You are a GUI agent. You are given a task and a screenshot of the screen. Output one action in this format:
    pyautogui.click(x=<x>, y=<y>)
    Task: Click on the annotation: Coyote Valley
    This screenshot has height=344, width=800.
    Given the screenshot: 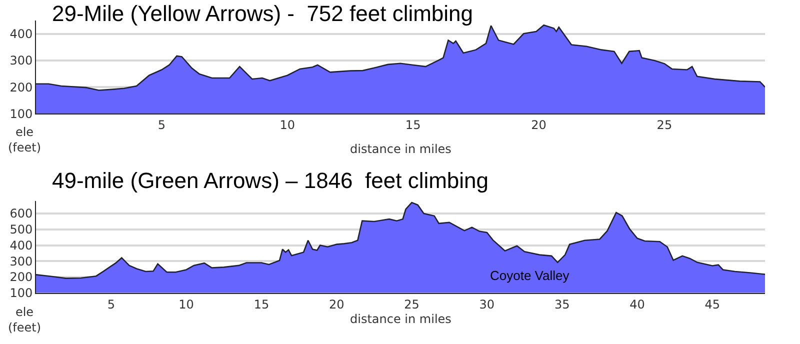 What is the action you would take?
    pyautogui.click(x=530, y=275)
    